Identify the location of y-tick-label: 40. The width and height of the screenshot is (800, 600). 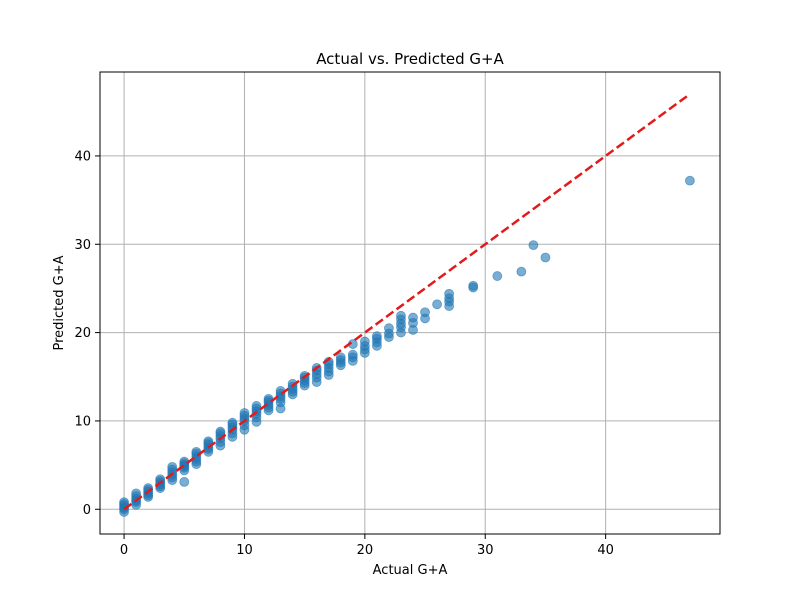
(82, 156).